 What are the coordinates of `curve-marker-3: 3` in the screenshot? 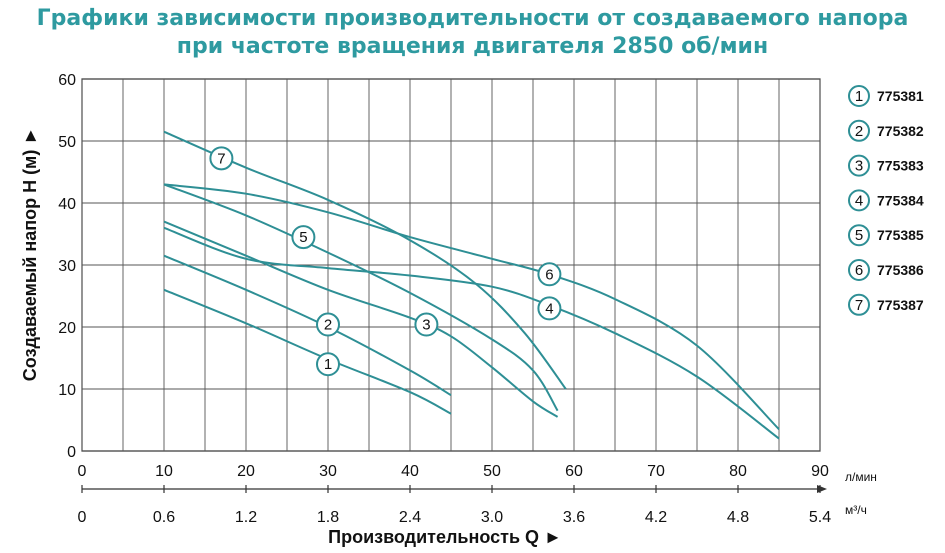 It's located at (426, 324).